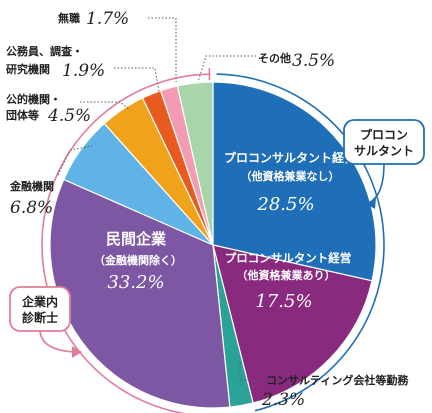  I want to click on label-procon-nashi-line2: （他資格兼業なし）, so click(290, 176).